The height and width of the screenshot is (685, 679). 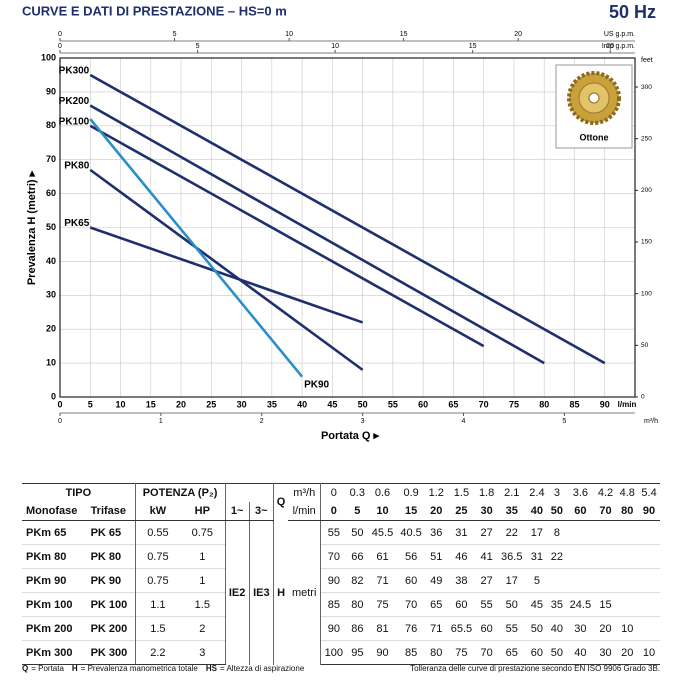 What do you see at coordinates (51, 193) in the screenshot?
I see `y-tick-label: 60` at bounding box center [51, 193].